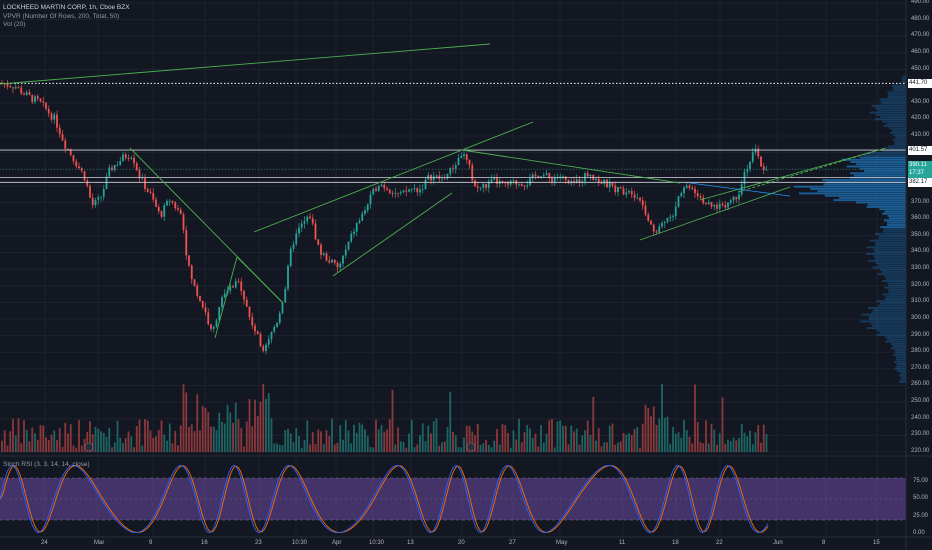 The image size is (932, 550). What do you see at coordinates (46, 464) in the screenshot?
I see `stoch-rsi-label: Stoch RSI (3, 3, 14, 14, close)` at bounding box center [46, 464].